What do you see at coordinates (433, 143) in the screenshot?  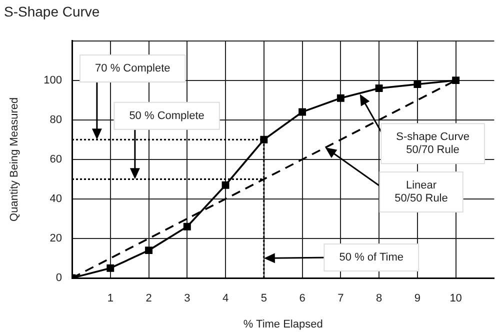 I see `annotation: S-shape Curve 50/70 Rule` at bounding box center [433, 143].